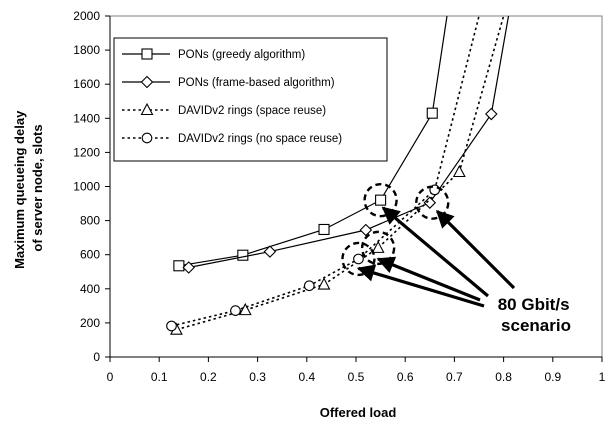 The height and width of the screenshot is (425, 605). Describe the element at coordinates (257, 377) in the screenshot. I see `x-tick-label: 0.3` at that location.